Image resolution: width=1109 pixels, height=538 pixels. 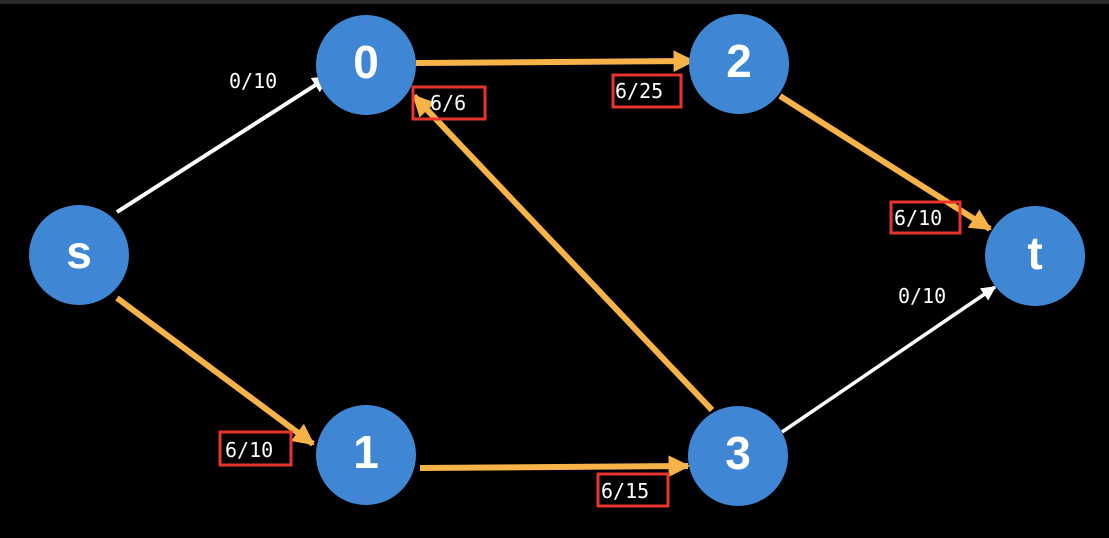 I want to click on edge-label-3-0: 6/6, so click(x=448, y=103).